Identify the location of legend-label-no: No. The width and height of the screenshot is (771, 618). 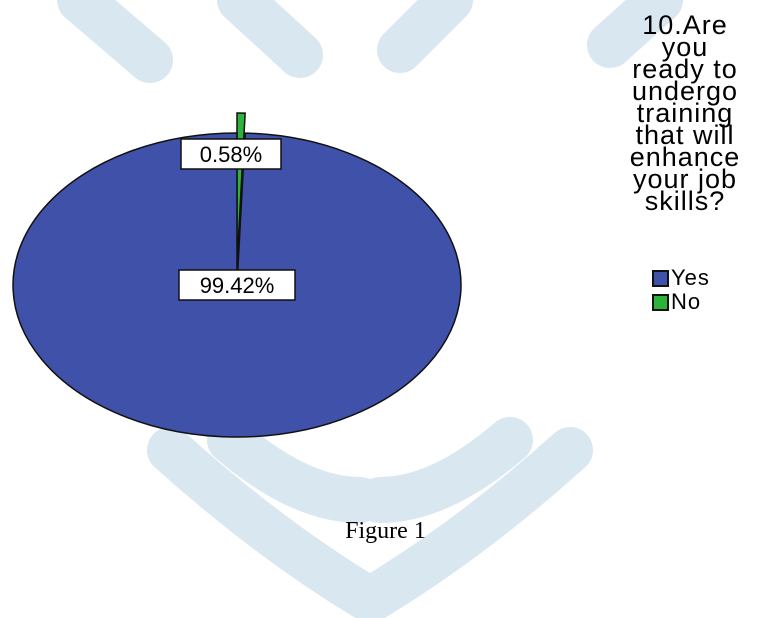
(686, 301).